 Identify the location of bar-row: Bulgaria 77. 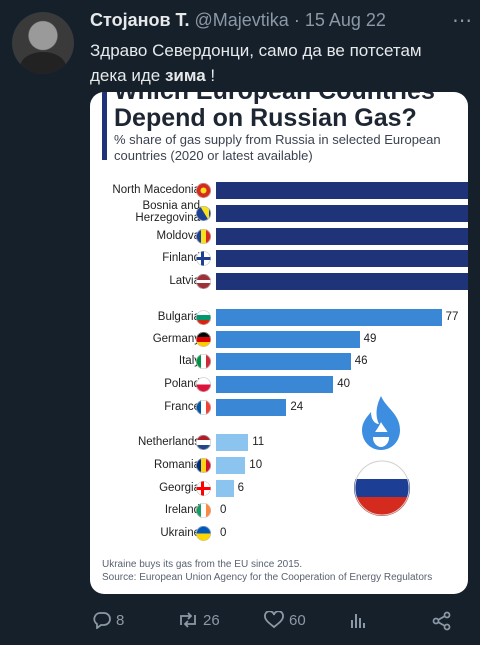
(279, 317).